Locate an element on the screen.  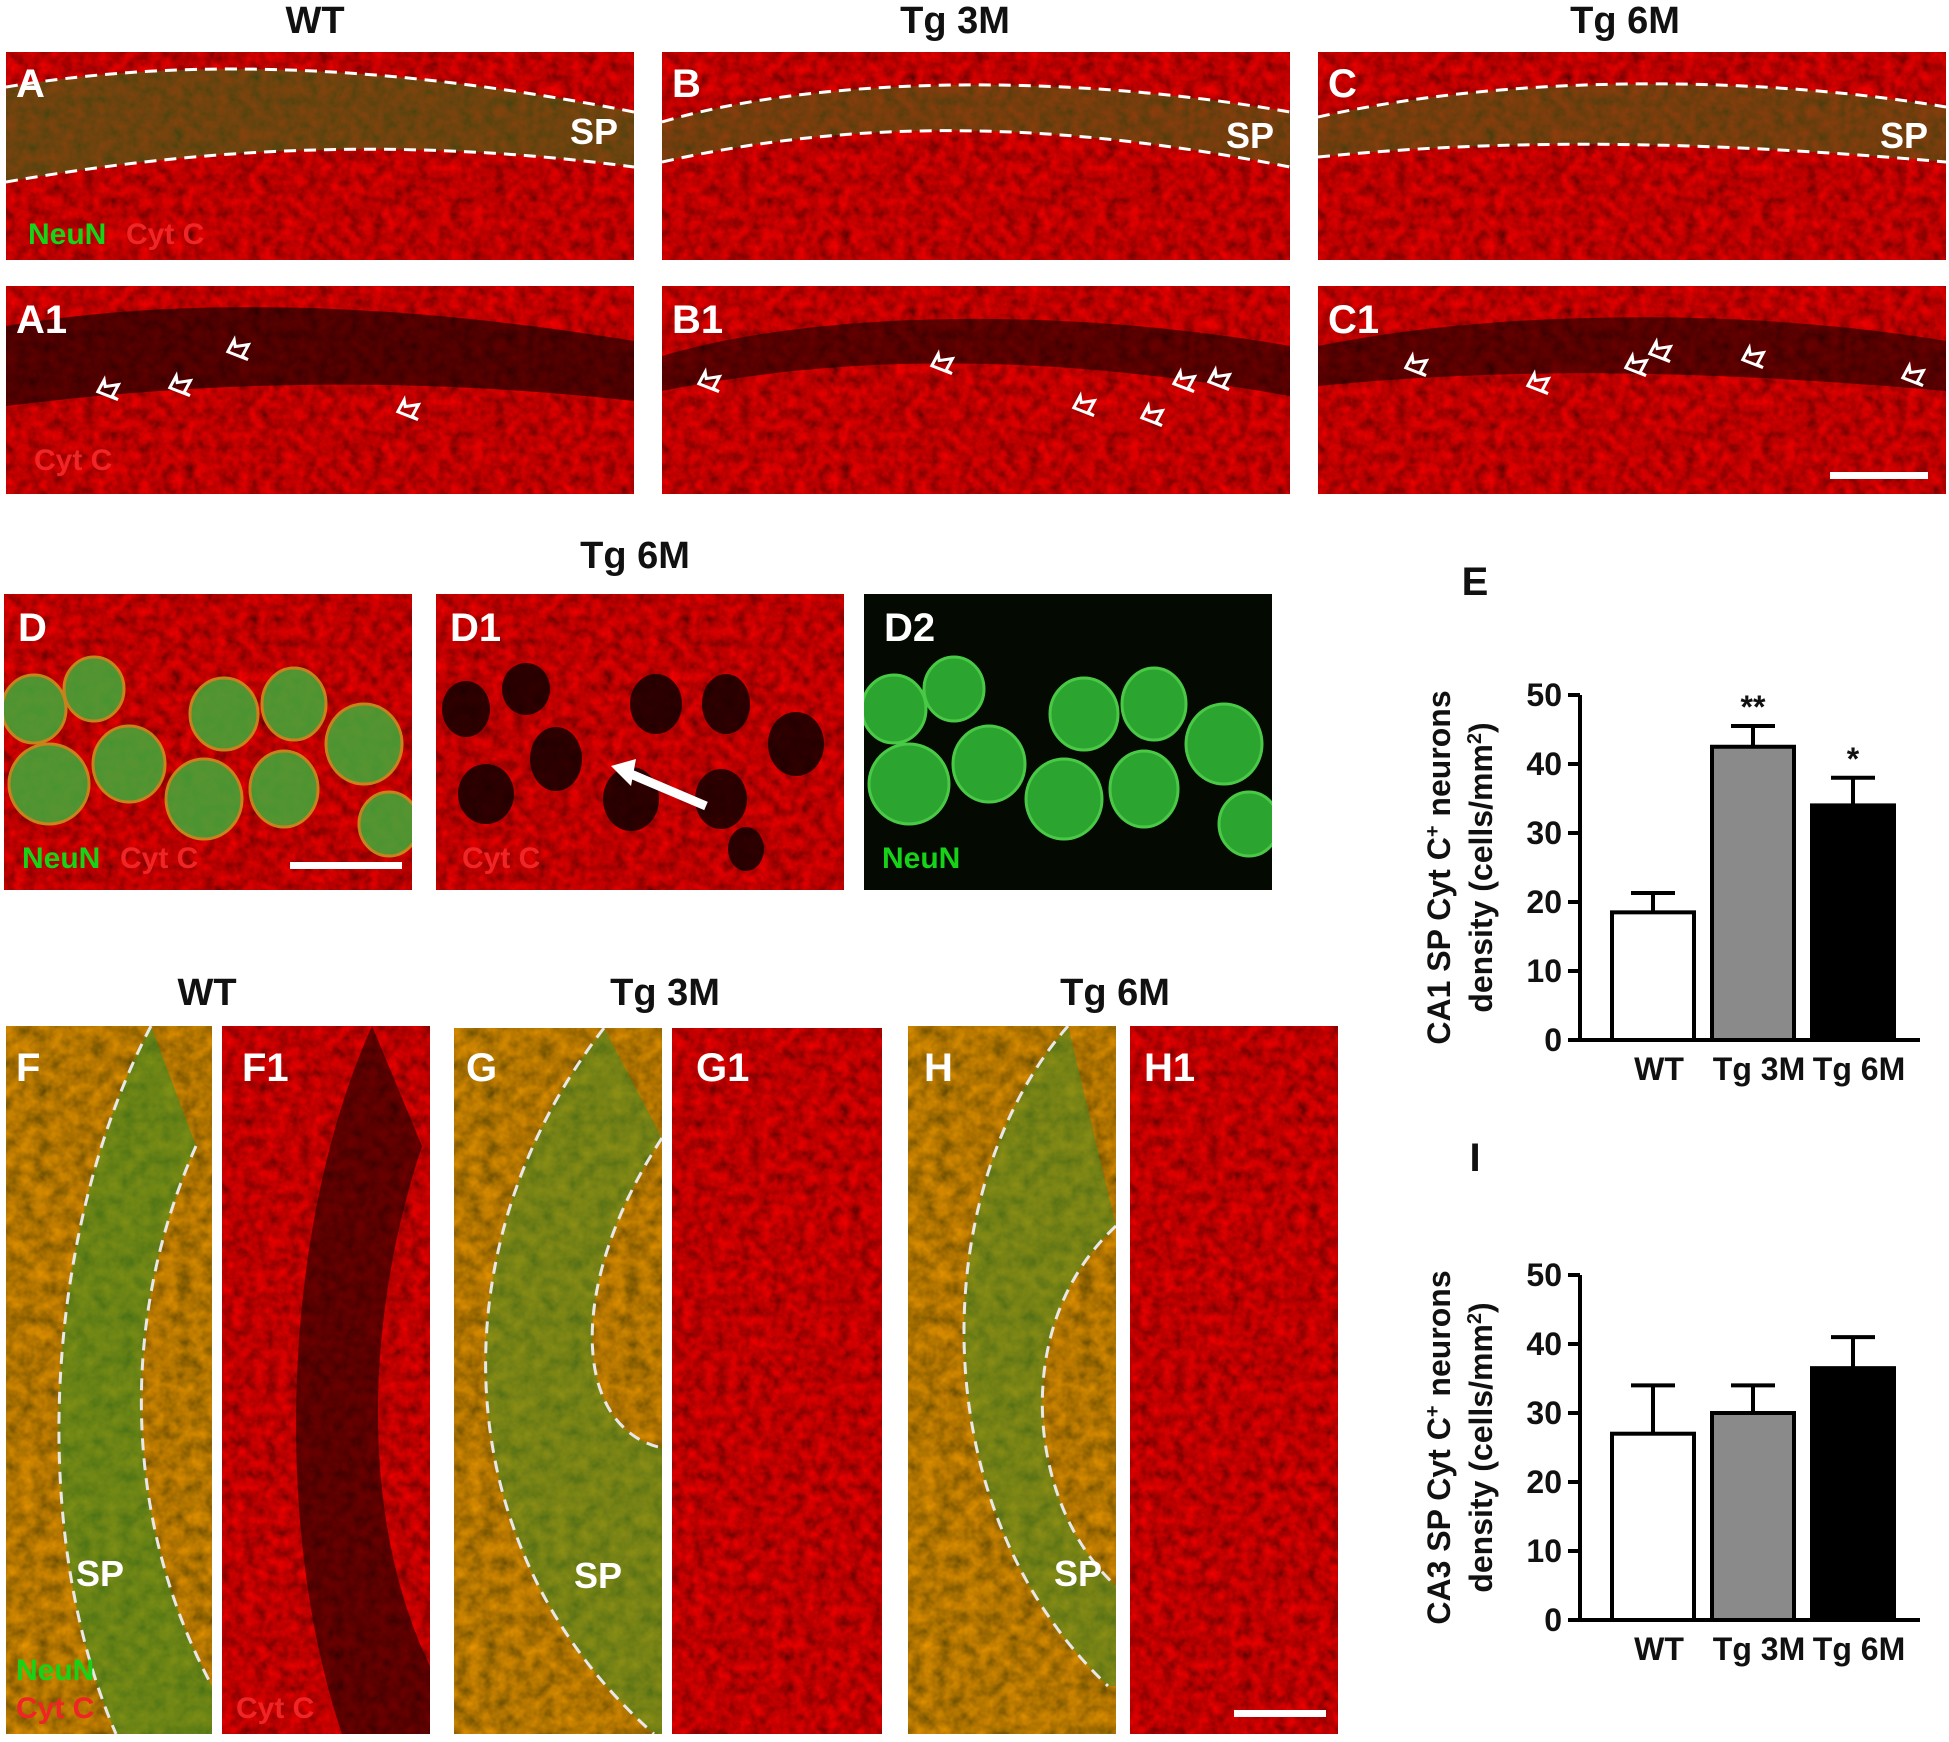
arrow-marker is located at coordinates (659, 785).